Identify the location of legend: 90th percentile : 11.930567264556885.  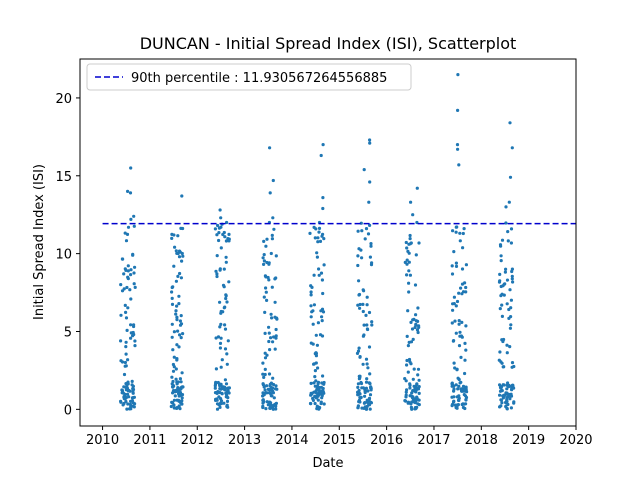
(249, 77).